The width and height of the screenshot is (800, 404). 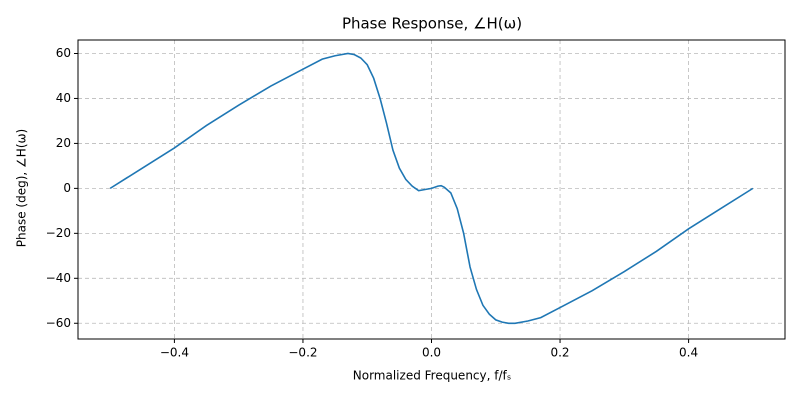 What do you see at coordinates (63, 143) in the screenshot?
I see `y-tick-label: 20` at bounding box center [63, 143].